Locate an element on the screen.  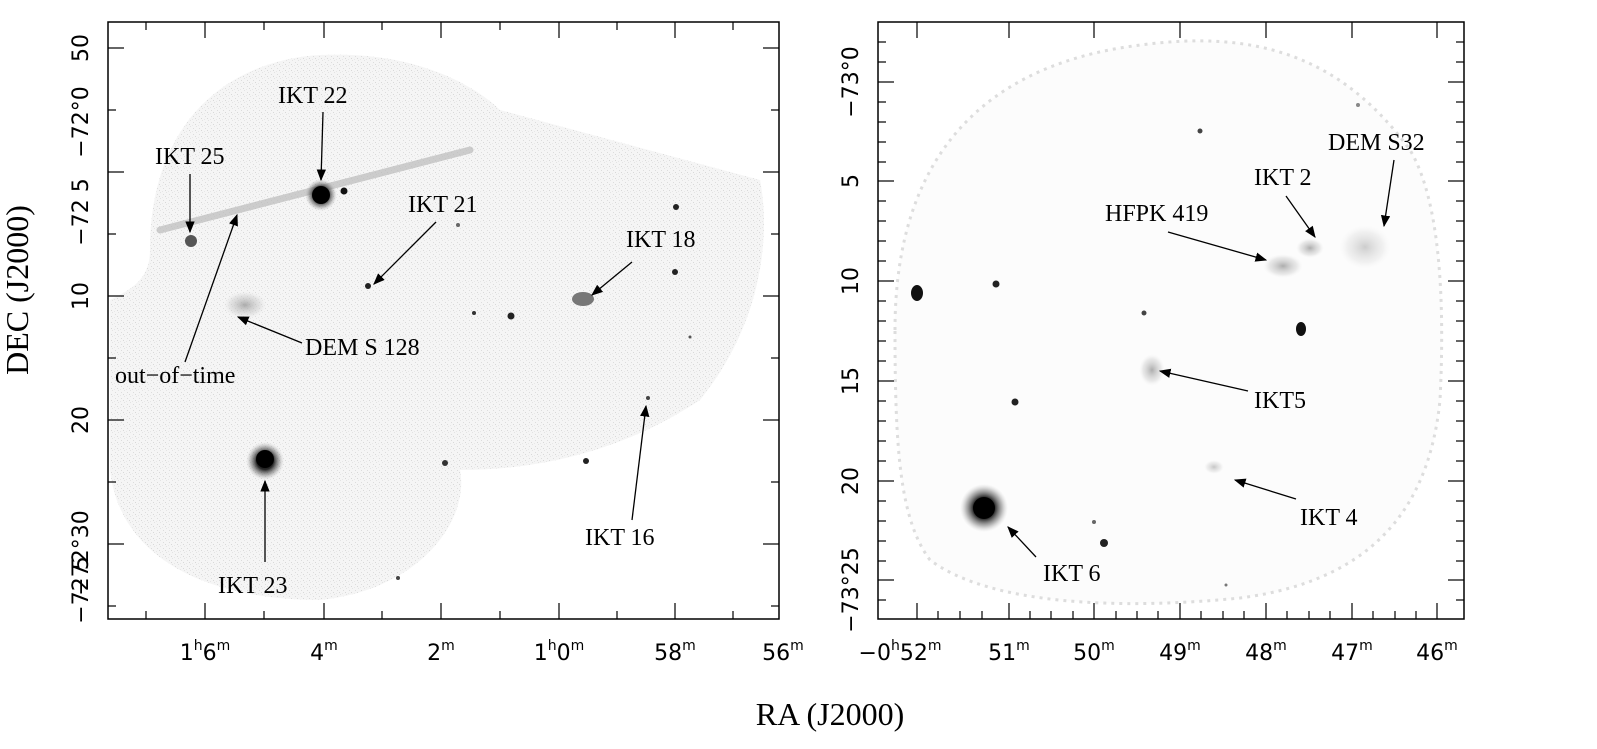
x-axis-title: RA (J2000) is located at coordinates (830, 714).